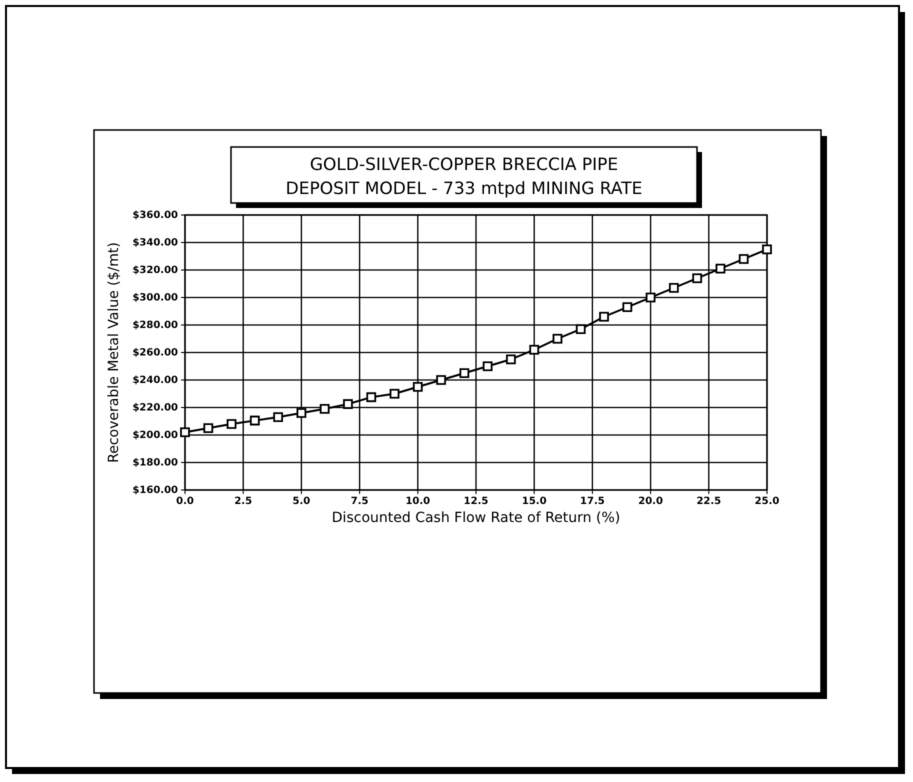  Describe the element at coordinates (155, 490) in the screenshot. I see `y-tick-label: $160.00` at that location.